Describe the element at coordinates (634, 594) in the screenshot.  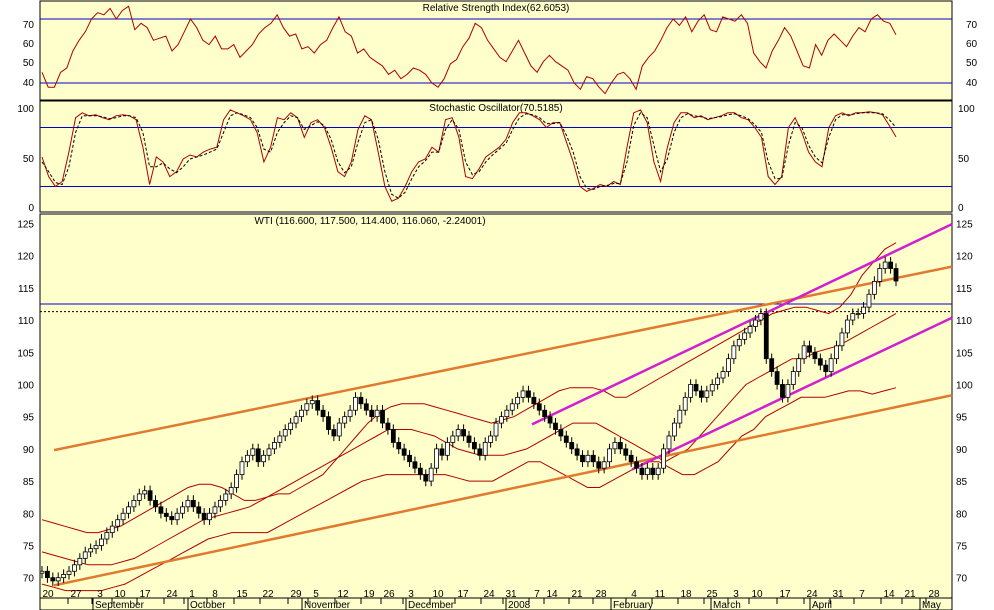
I see `x-day-tick: 4` at that location.